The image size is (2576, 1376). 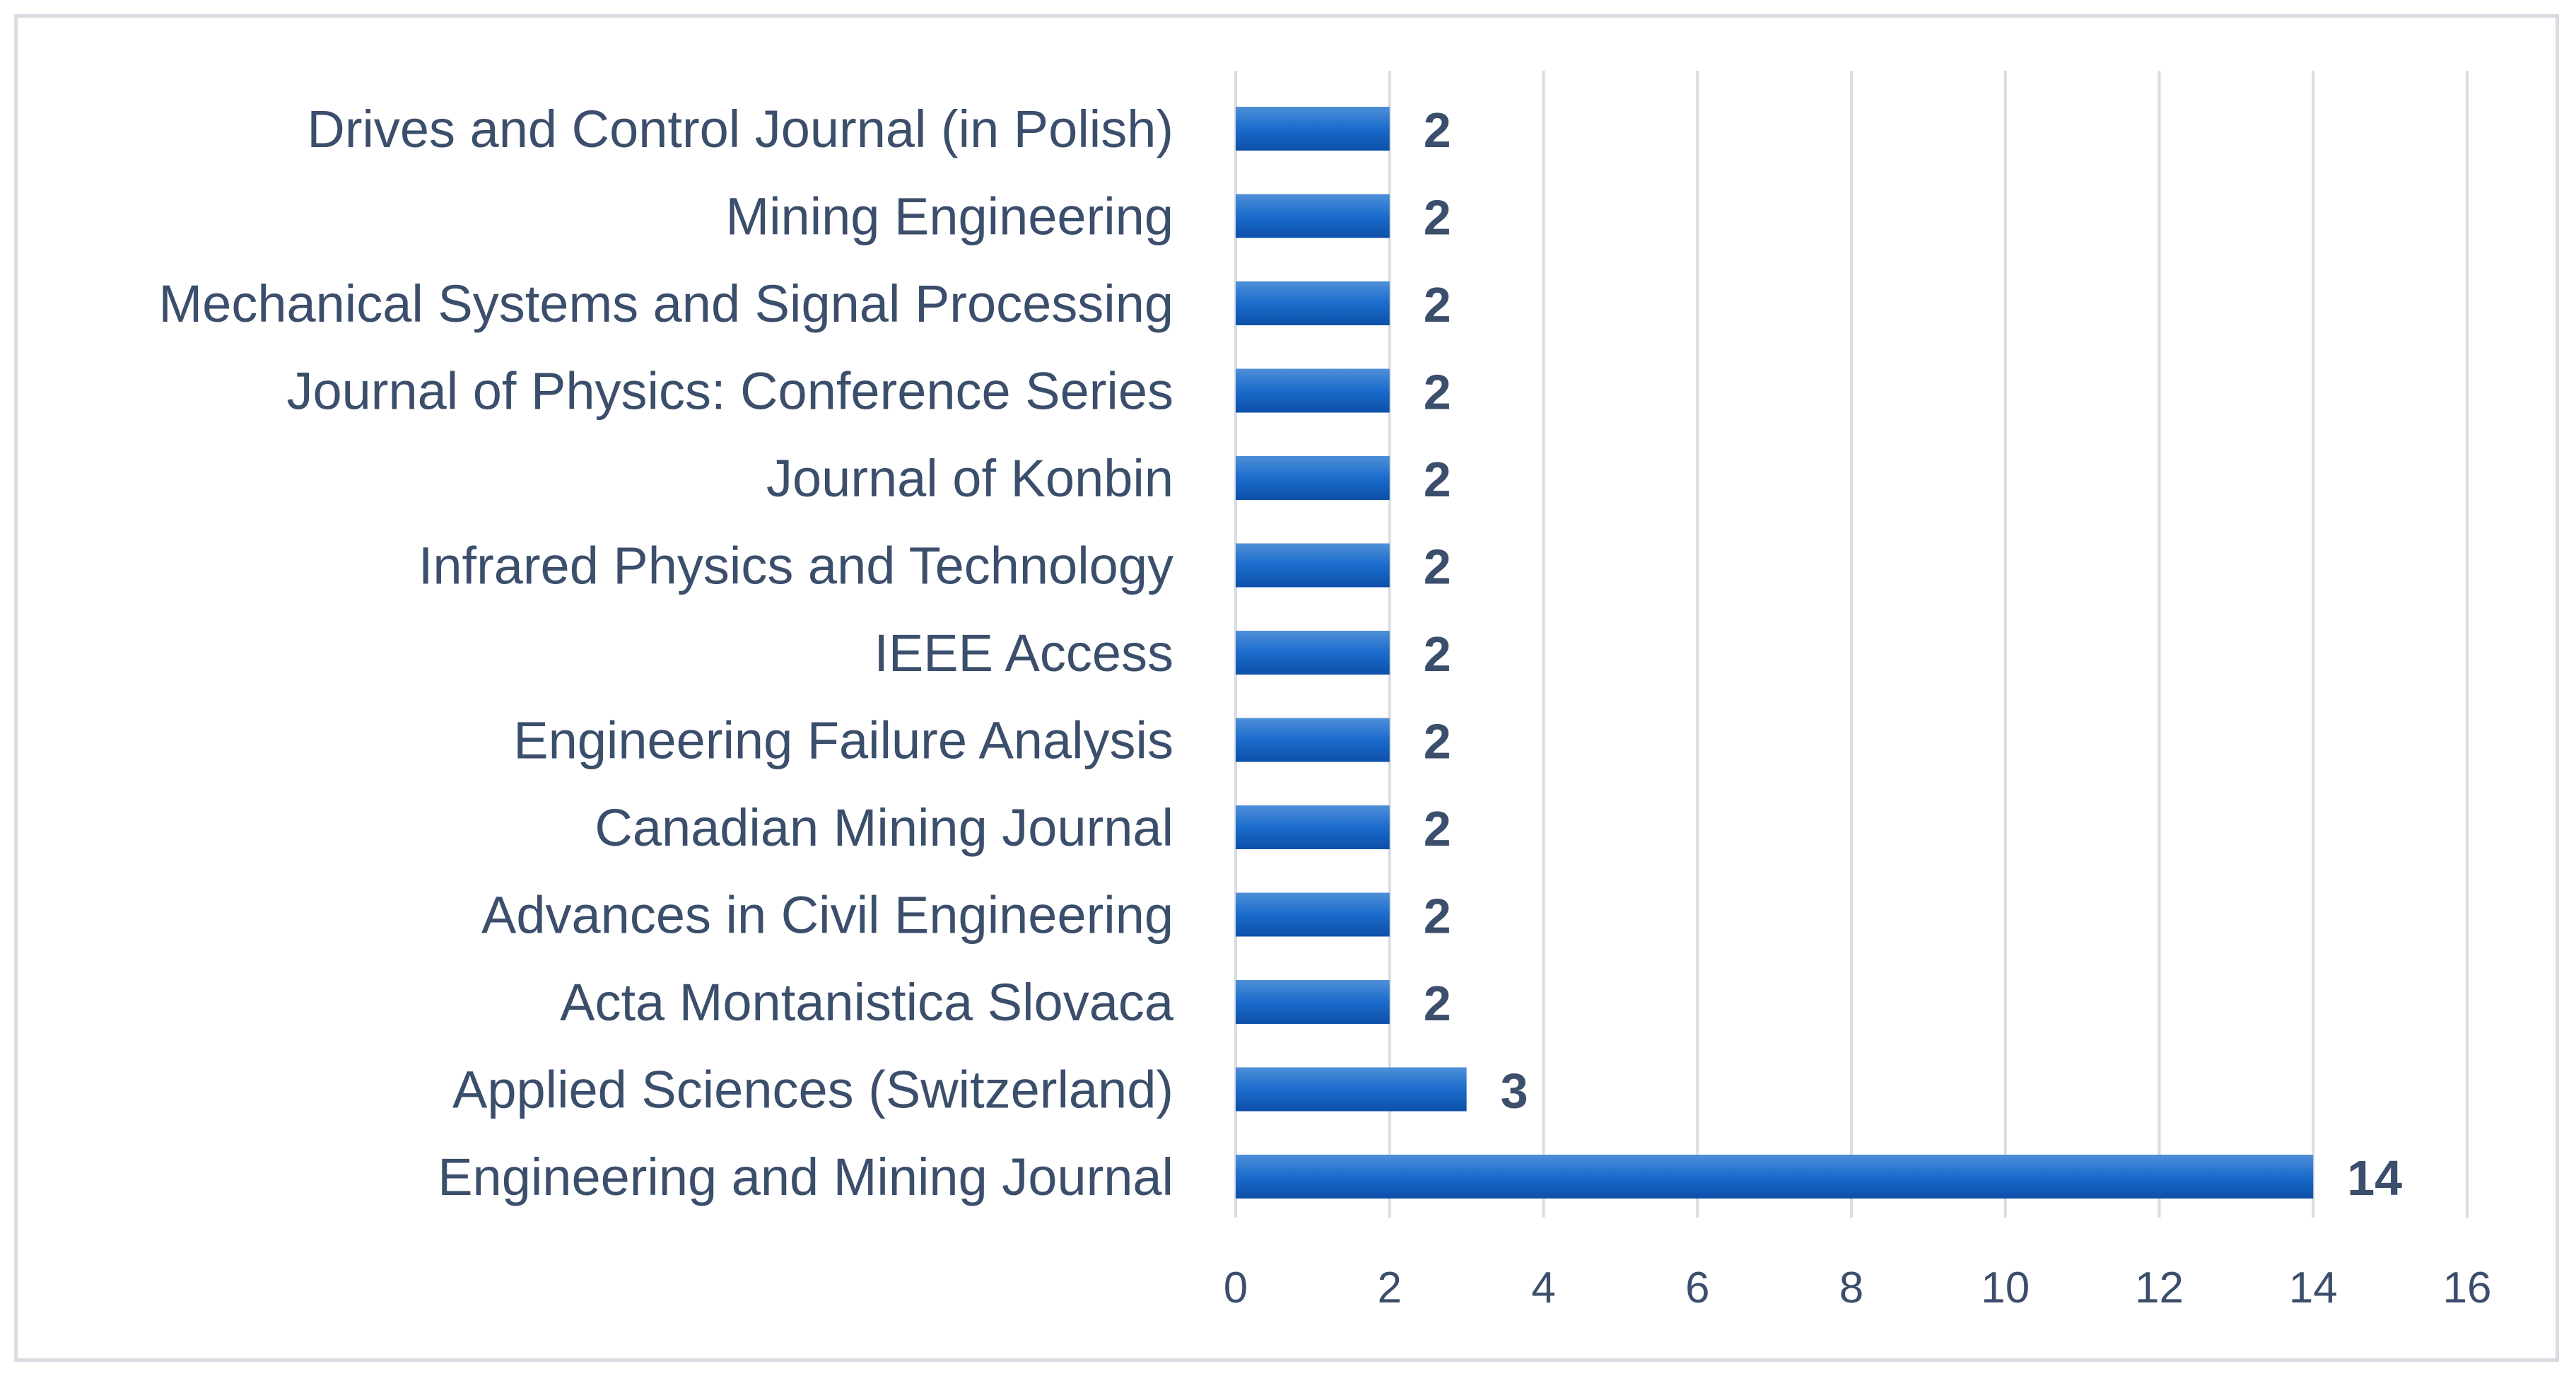 What do you see at coordinates (1851, 1288) in the screenshot?
I see `x-tick-label: 8` at bounding box center [1851, 1288].